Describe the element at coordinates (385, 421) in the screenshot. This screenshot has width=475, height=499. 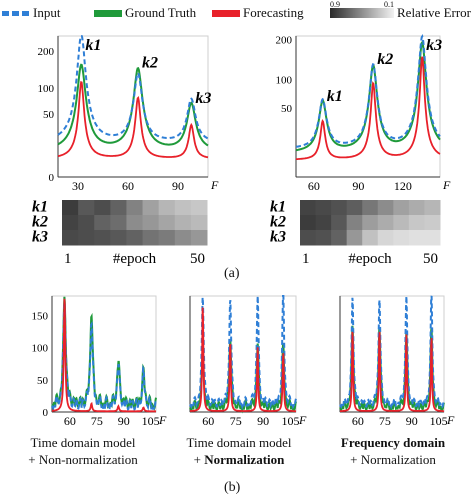
I see `b-3-x-tick: 75` at that location.